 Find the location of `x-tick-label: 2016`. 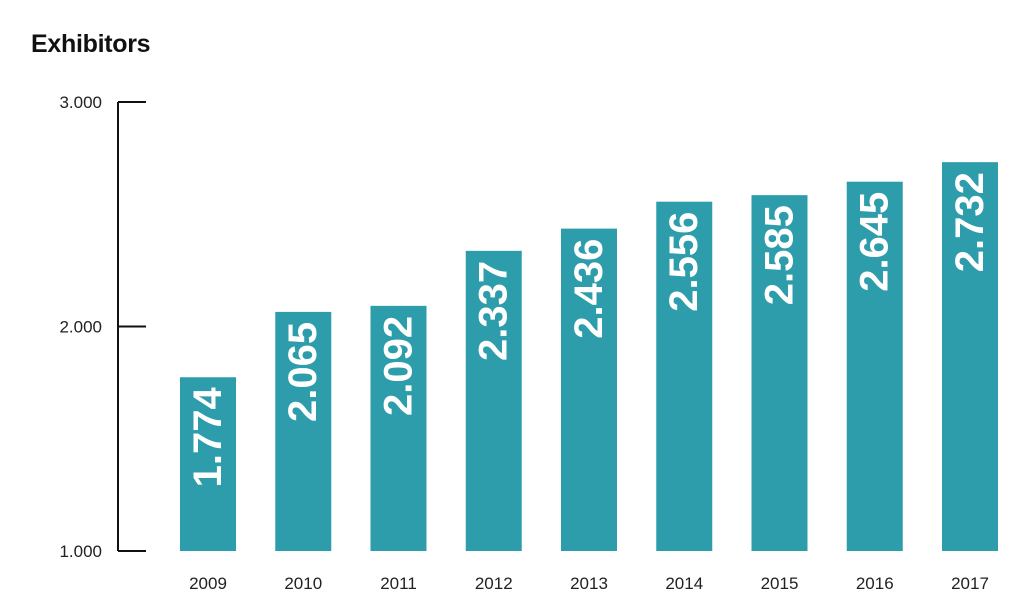

x-tick-label: 2016 is located at coordinates (875, 583).